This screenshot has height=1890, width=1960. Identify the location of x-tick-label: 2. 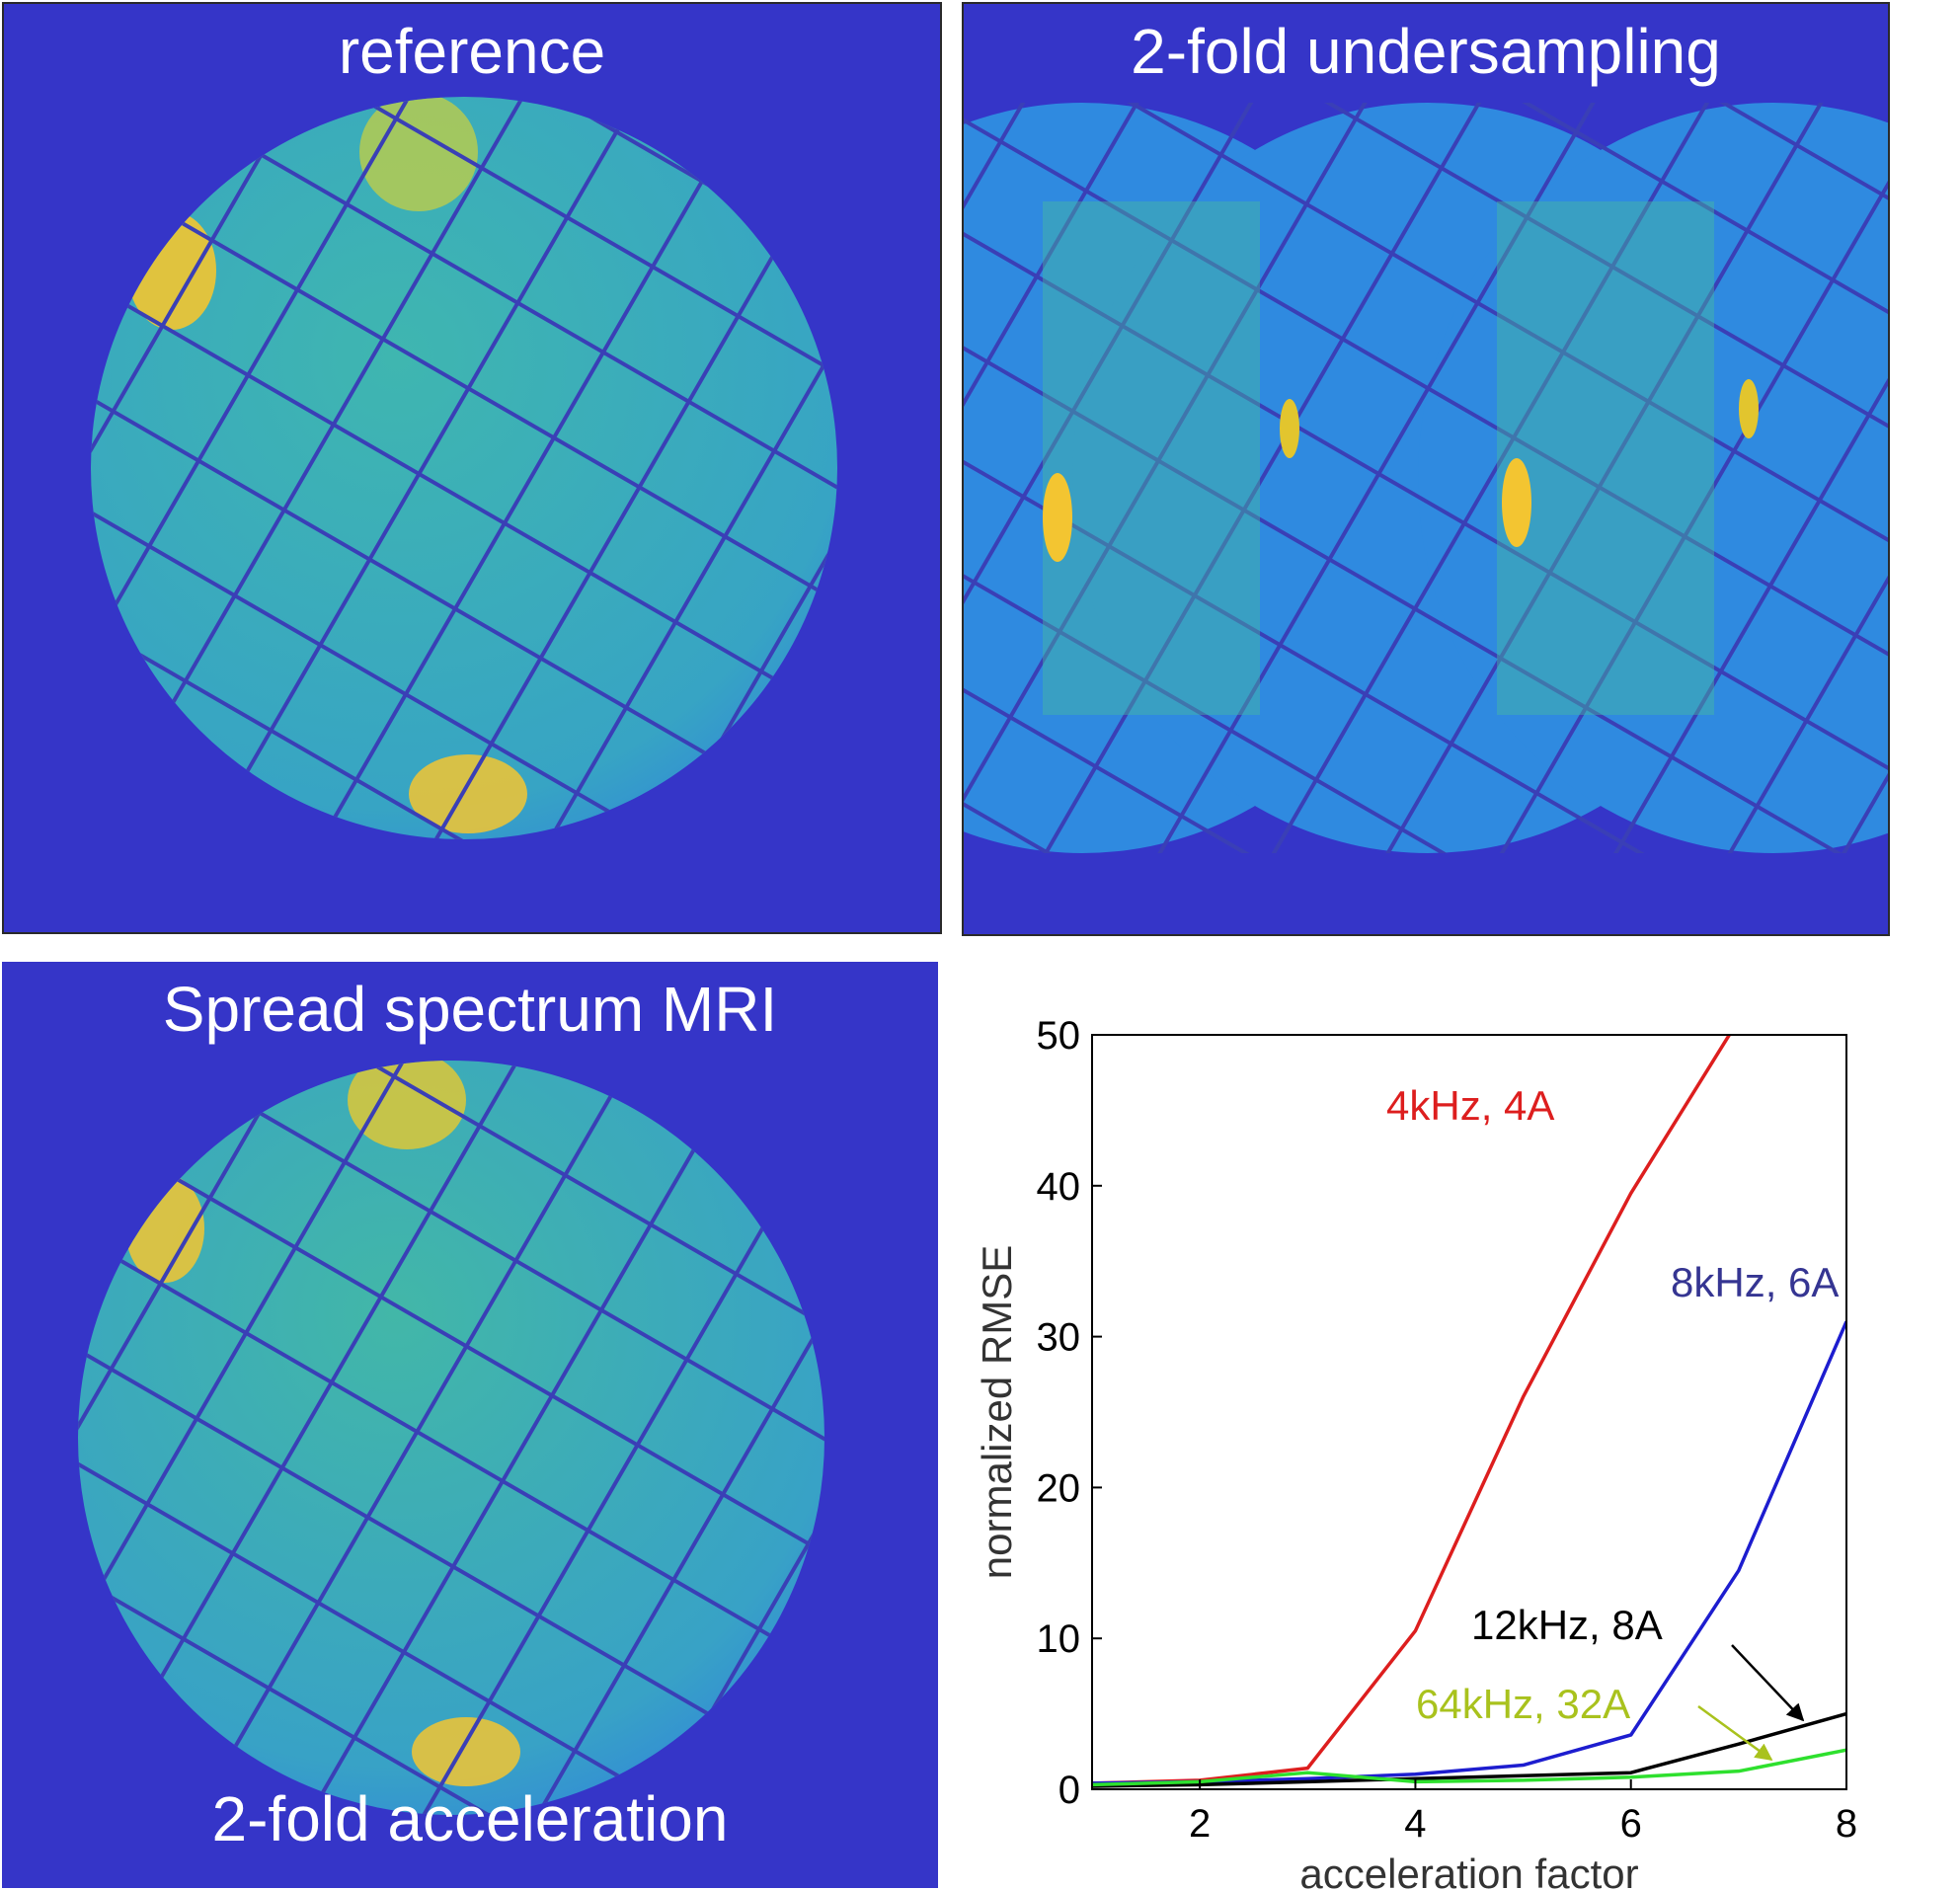
(1200, 1824).